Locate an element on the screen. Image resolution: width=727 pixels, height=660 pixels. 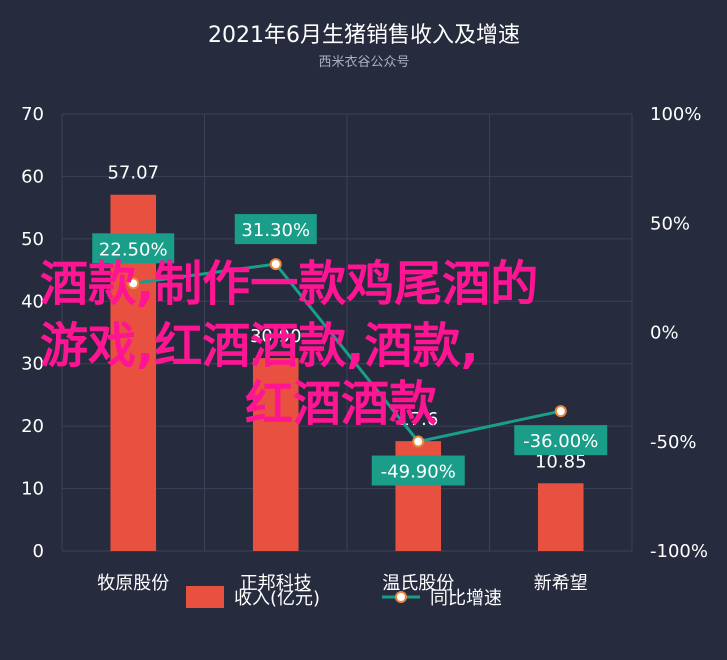
y2-tick-label: 0% is located at coordinates (664, 333).